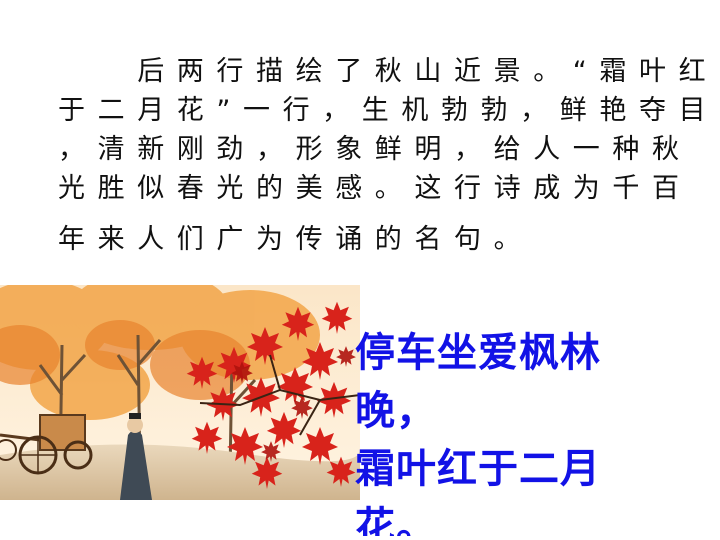 The image size is (720, 540). I want to click on poem-line-2: 晚，, so click(396, 411).